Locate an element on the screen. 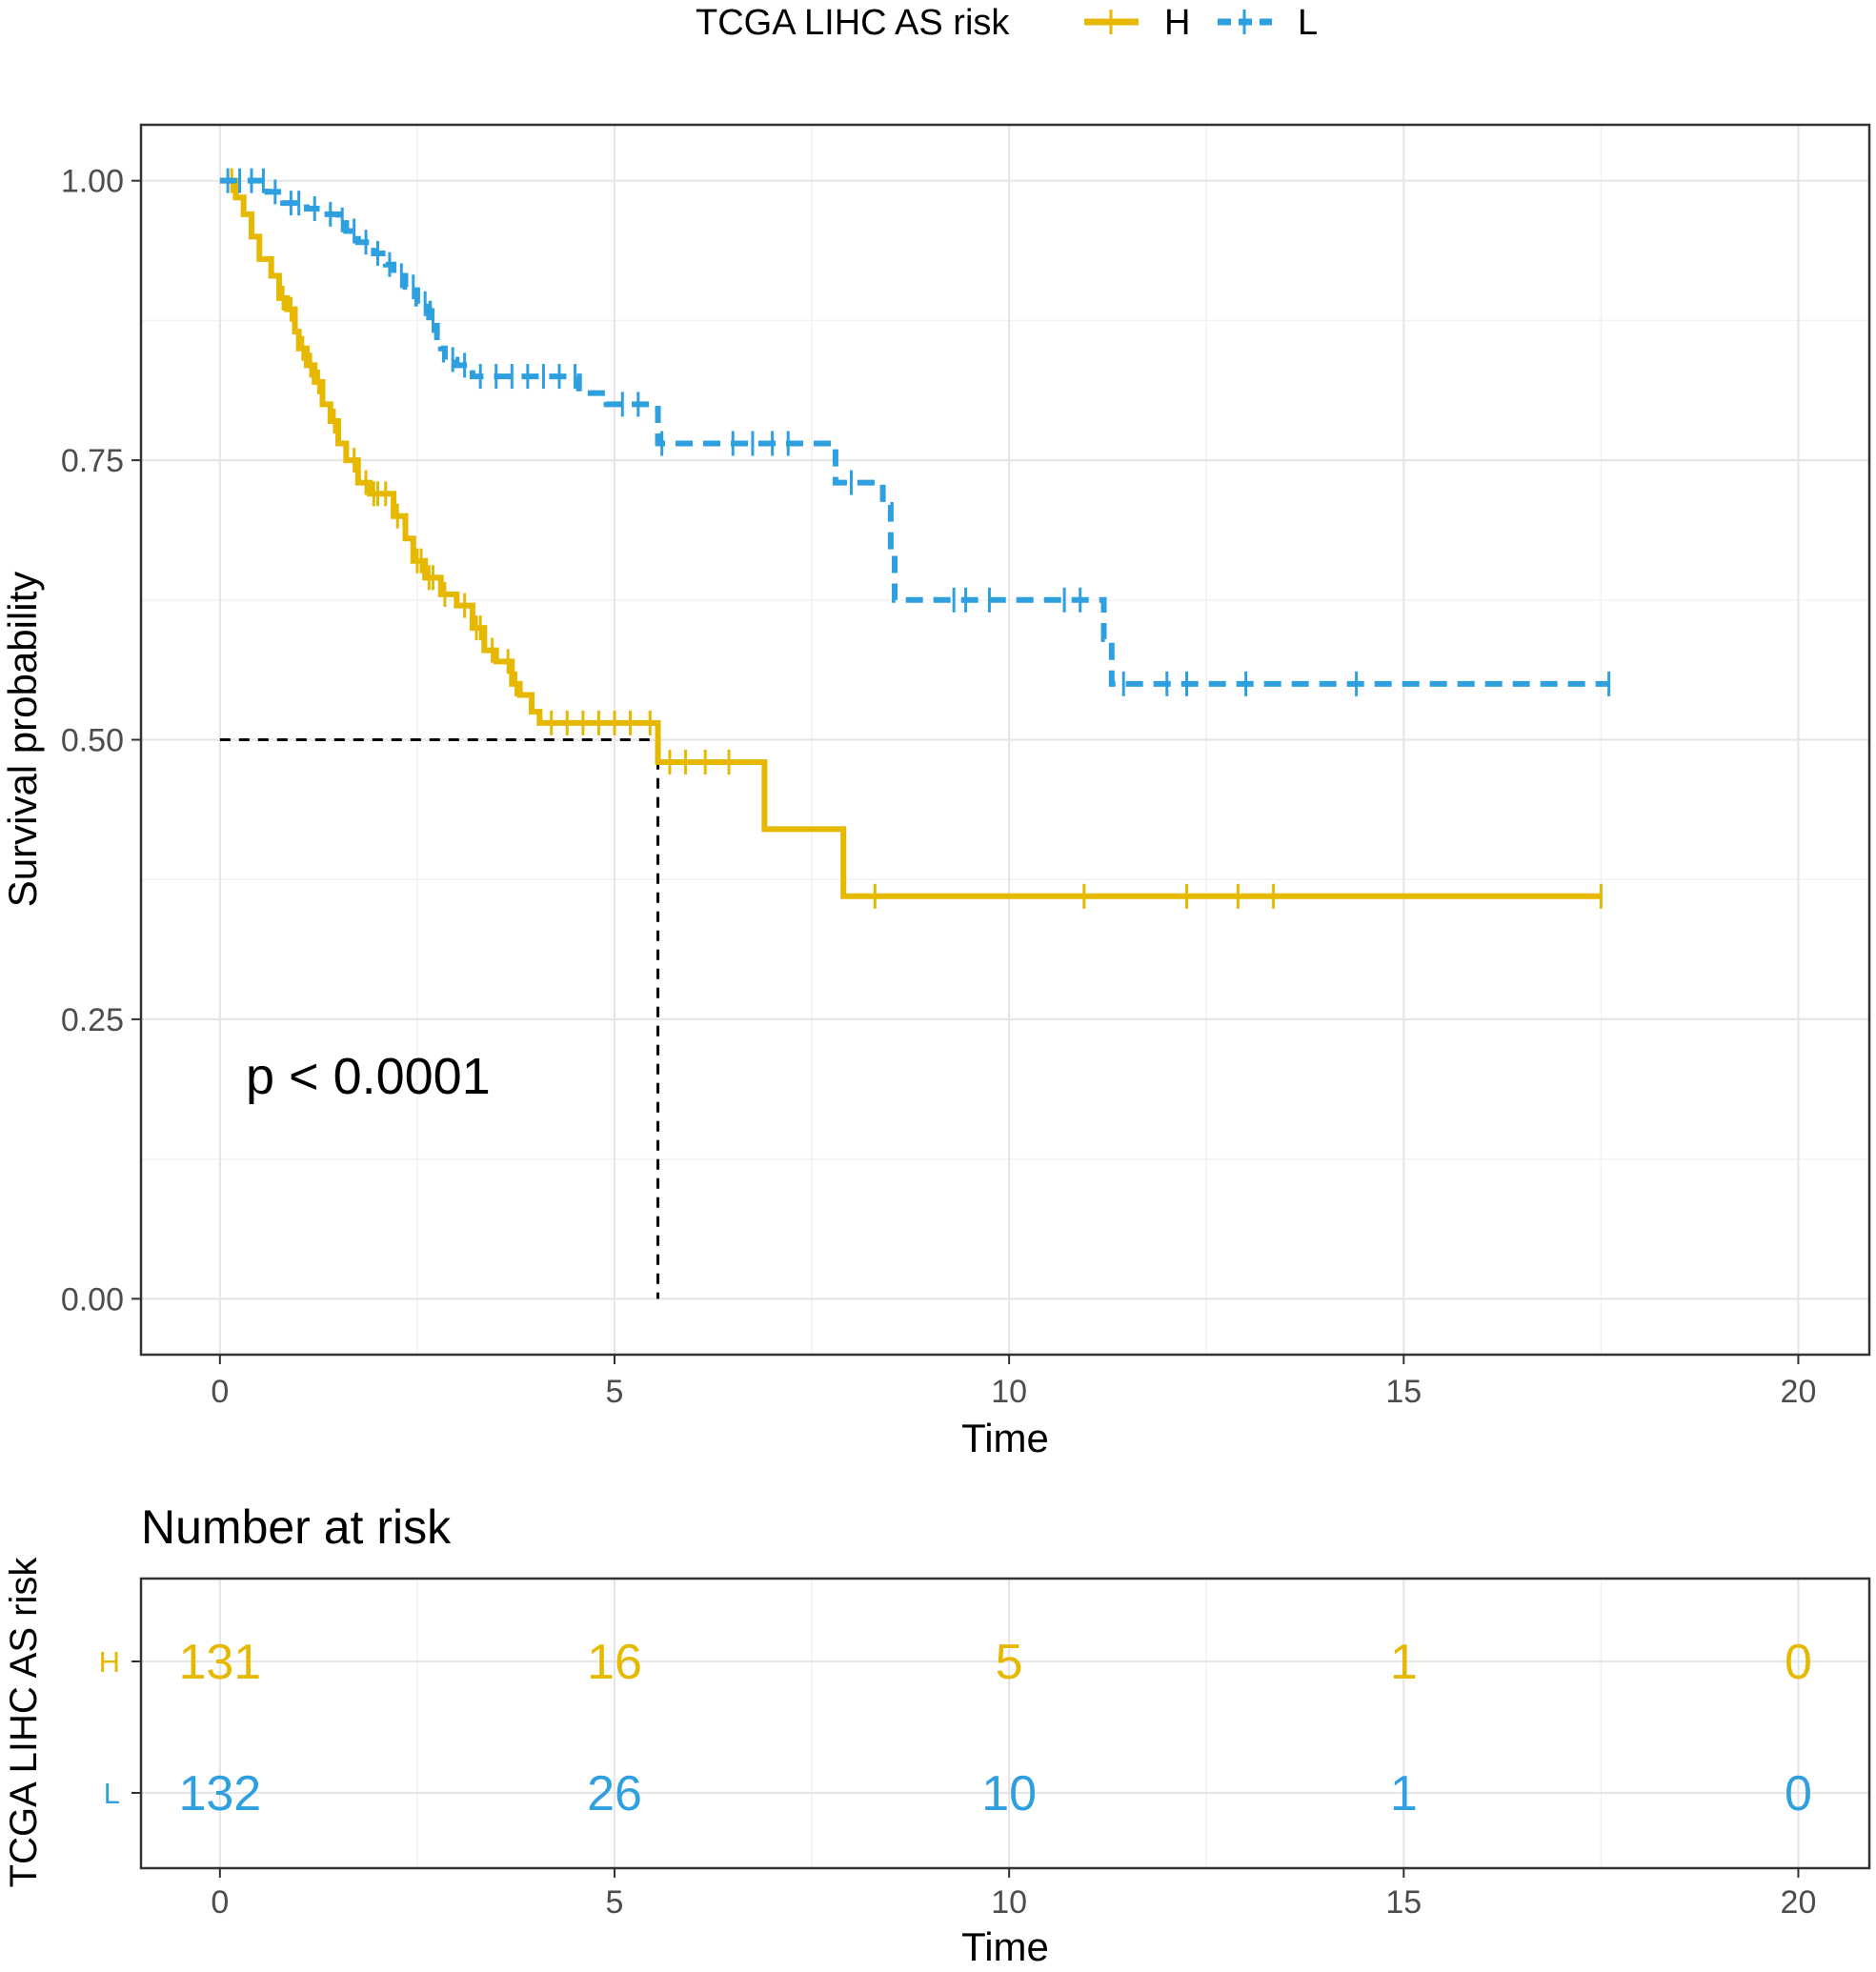  risk-grid is located at coordinates (1005, 1723).